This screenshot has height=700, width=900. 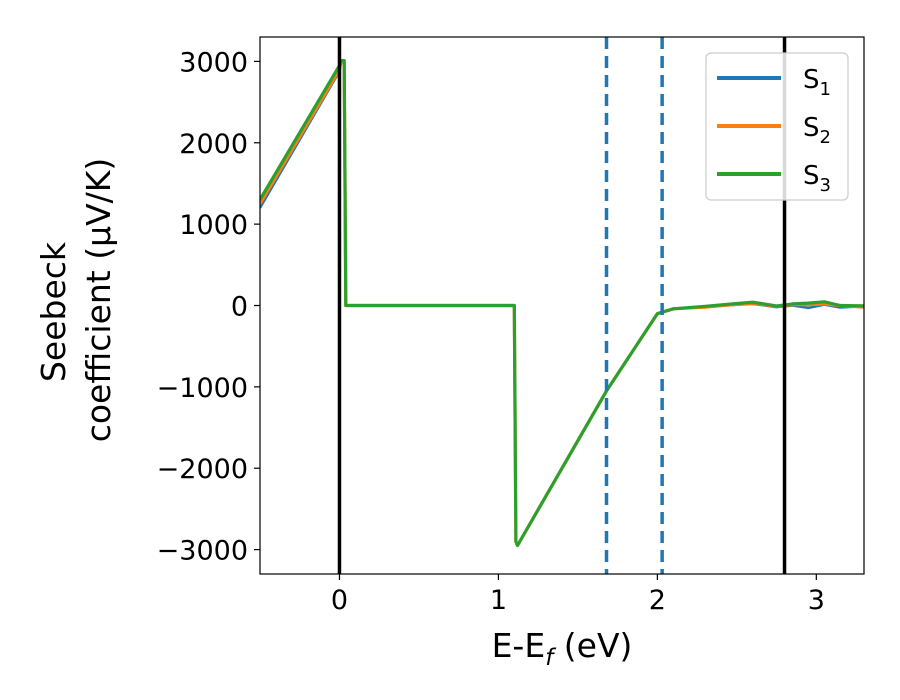 I want to click on legend: S1 S2 S3, so click(x=777, y=126).